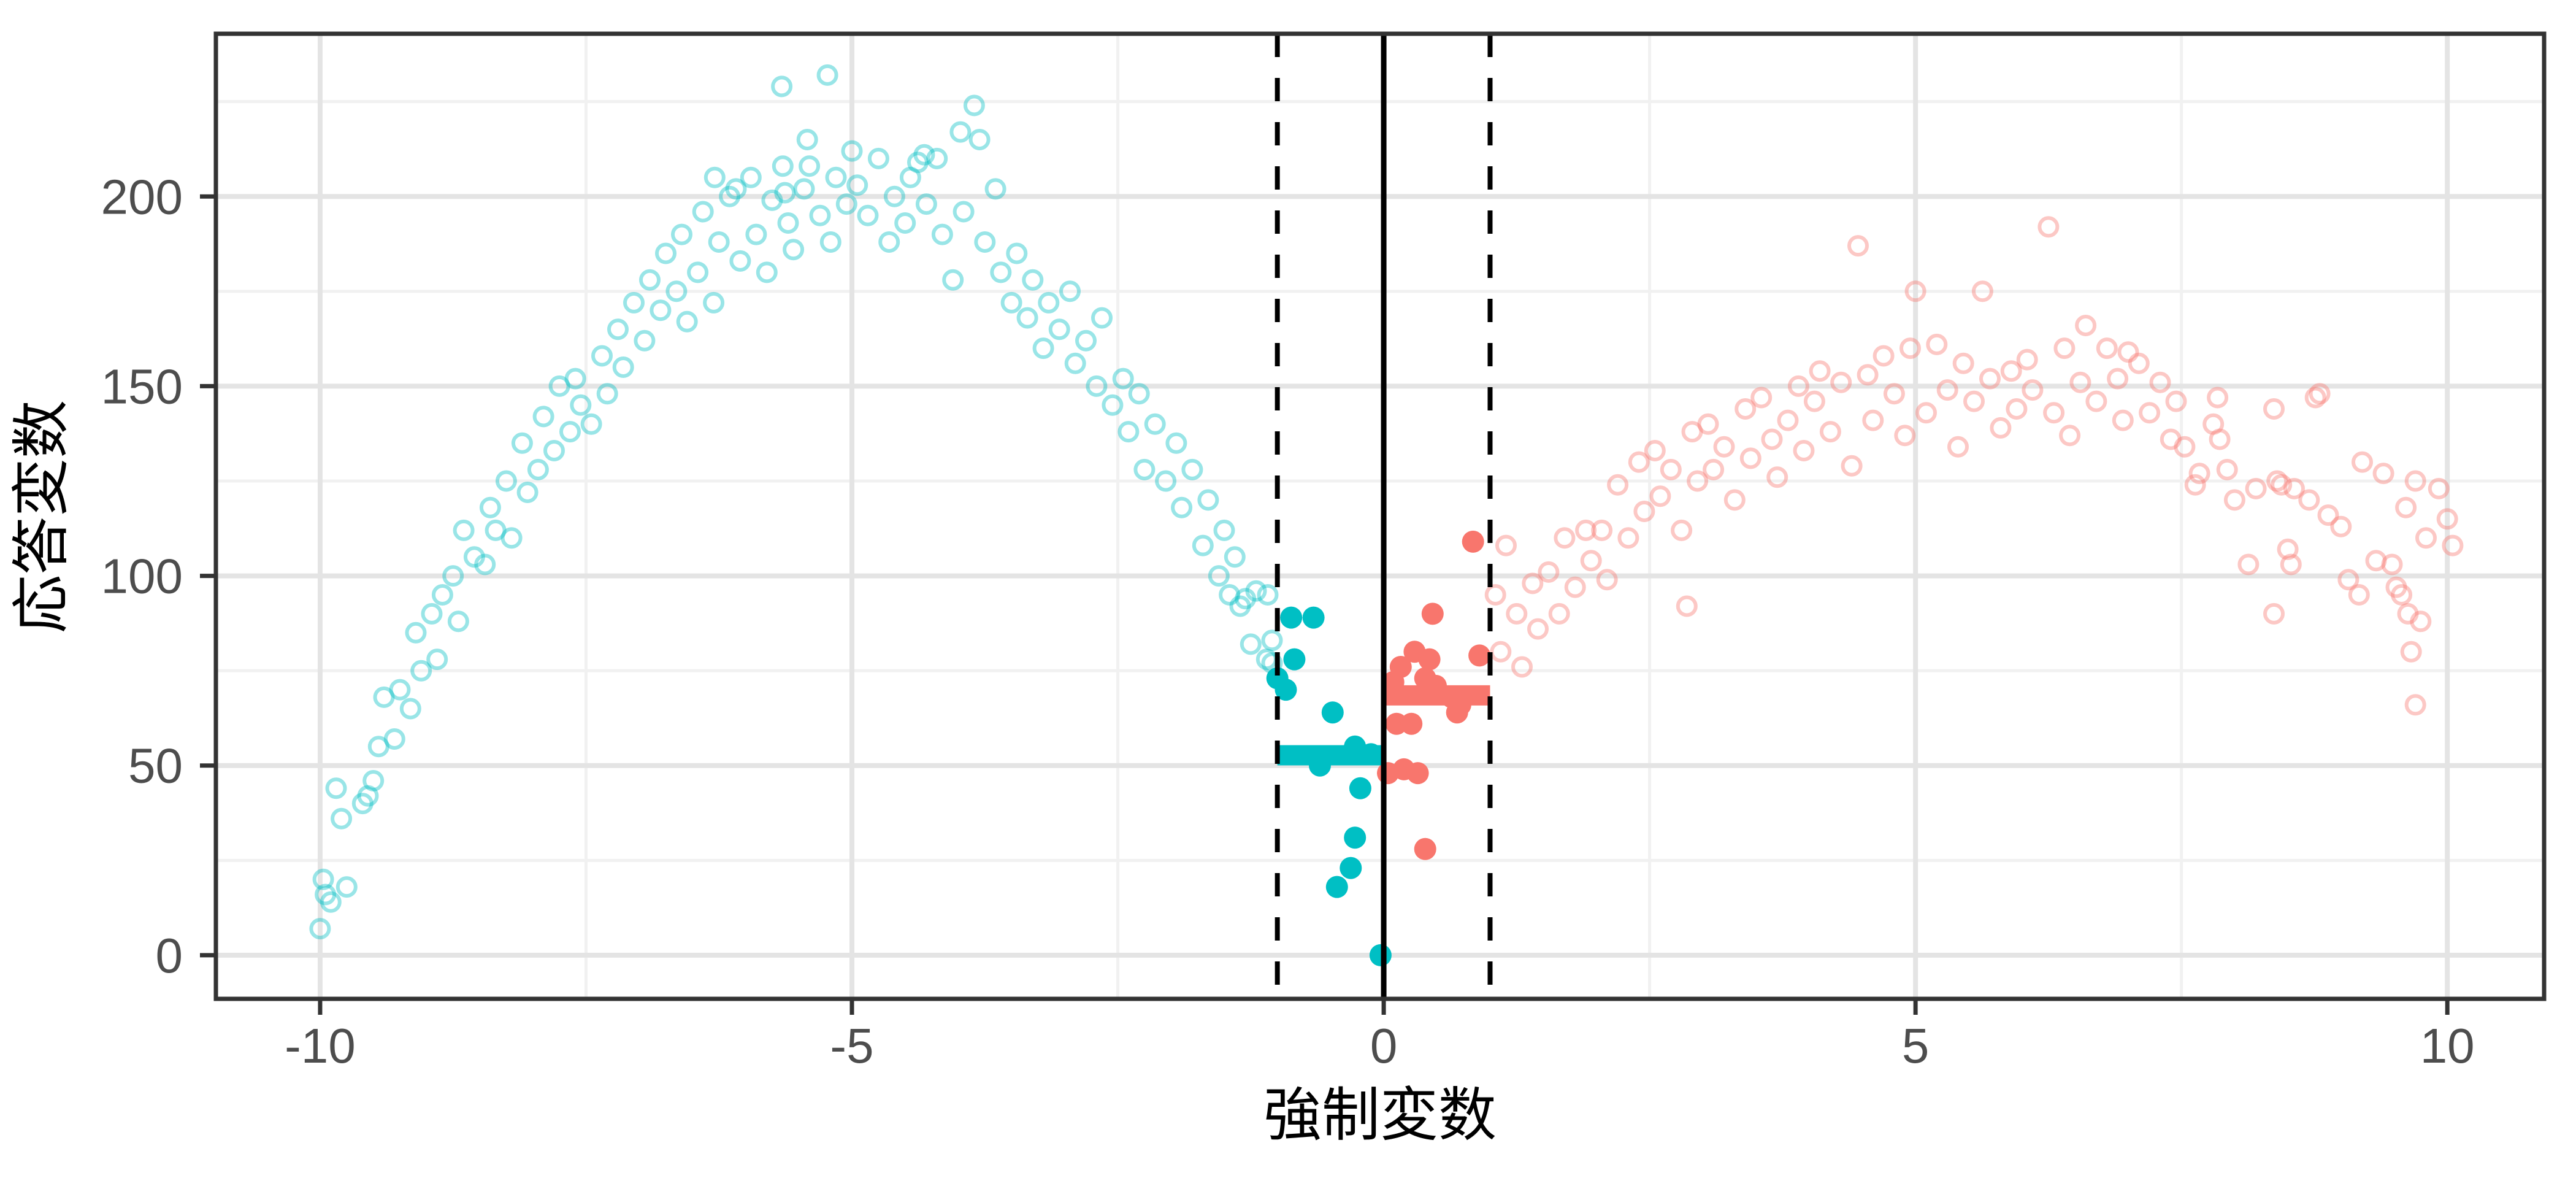  What do you see at coordinates (1383, 725) in the screenshot?
I see `mean-segments-layer` at bounding box center [1383, 725].